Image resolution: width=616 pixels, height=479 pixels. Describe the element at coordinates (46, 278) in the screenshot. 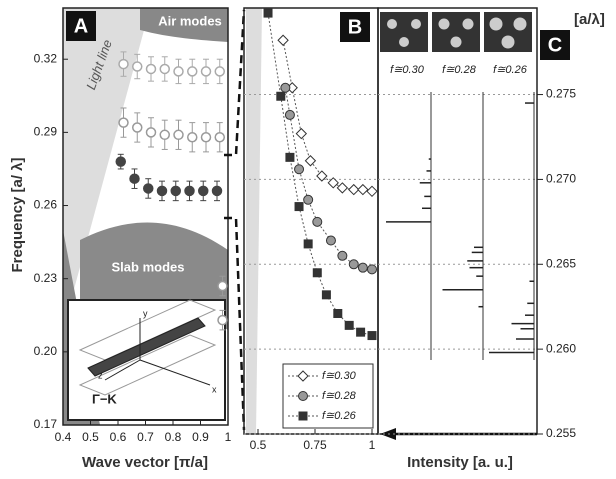

I see `y-tick-label: 0.23` at that location.